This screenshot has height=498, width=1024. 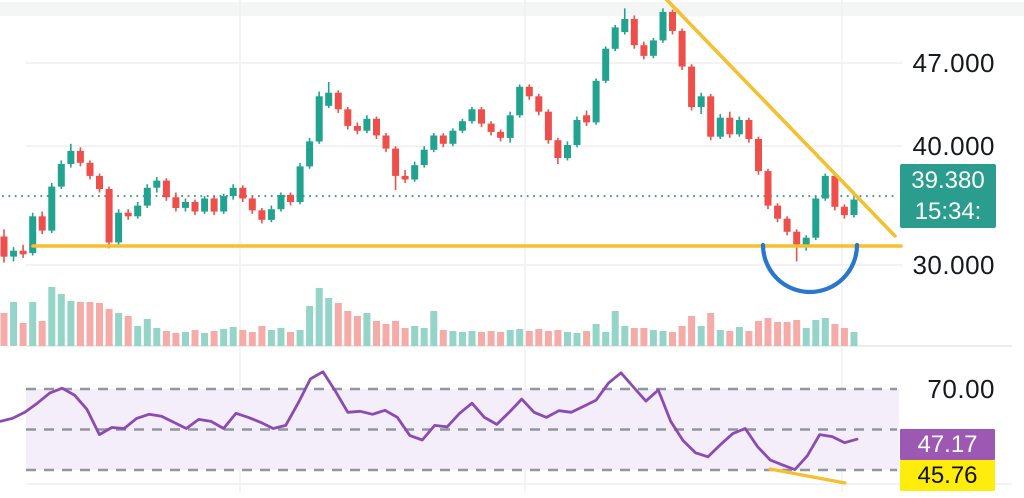 I want to click on top-strip, so click(x=512, y=9).